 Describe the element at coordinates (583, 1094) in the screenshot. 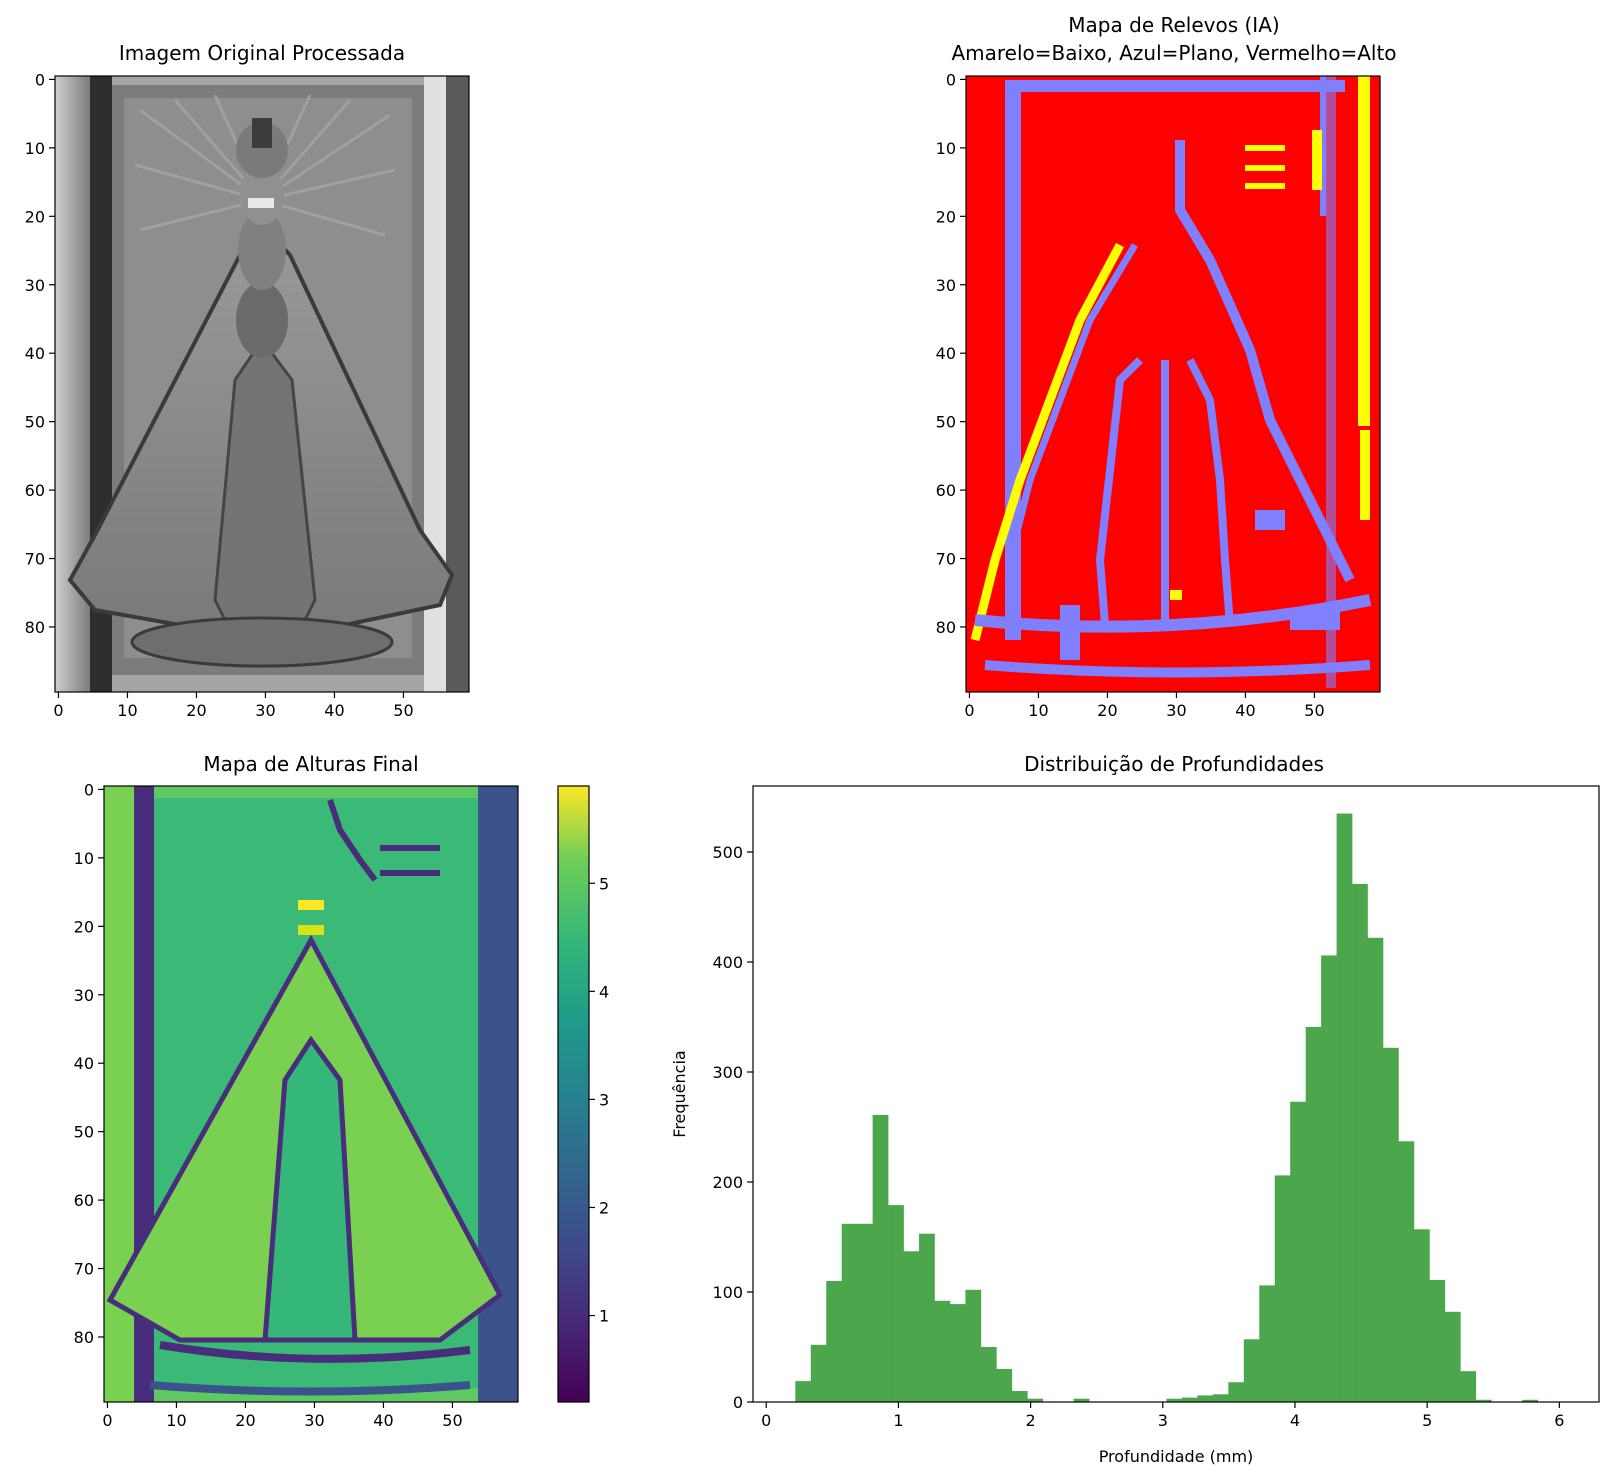

I see `heights-colorbar: 1 2 3 4 5` at that location.